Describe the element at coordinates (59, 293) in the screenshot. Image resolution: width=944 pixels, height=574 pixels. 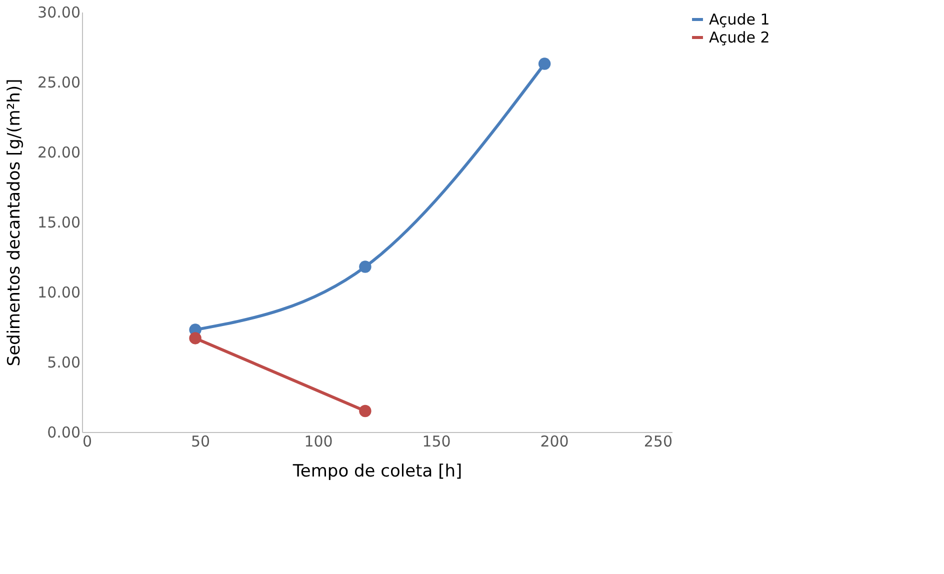
I see `y-tick-label: 10.00` at that location.